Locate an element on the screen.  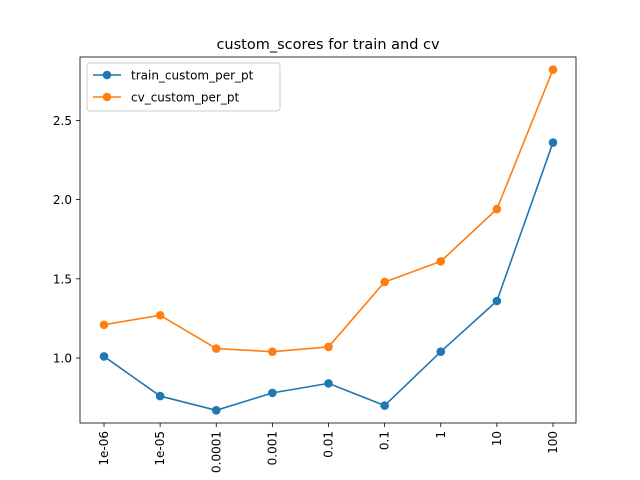
legend-box is located at coordinates (183, 87).